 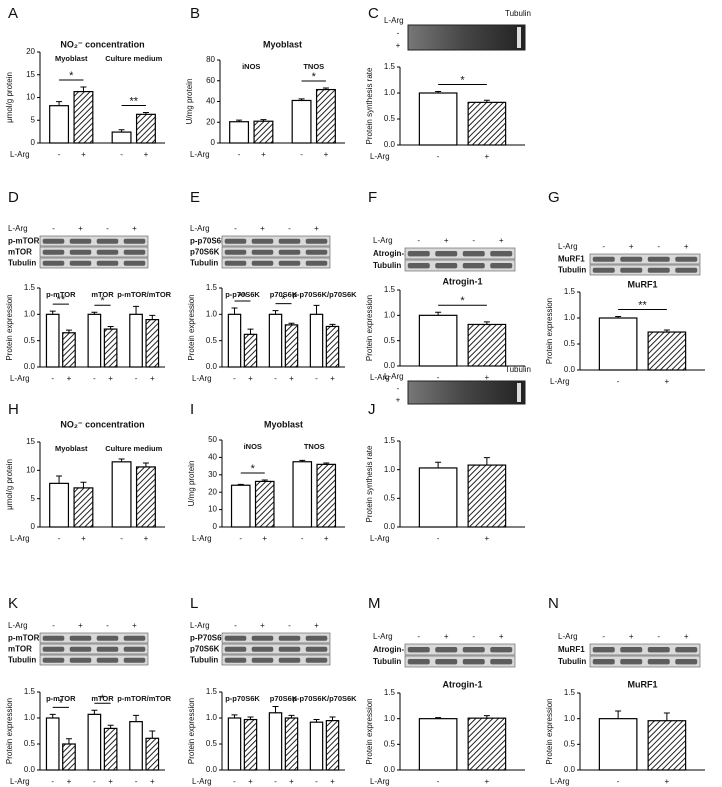 I want to click on y-tick-label: 1.0, so click(x=390, y=314).